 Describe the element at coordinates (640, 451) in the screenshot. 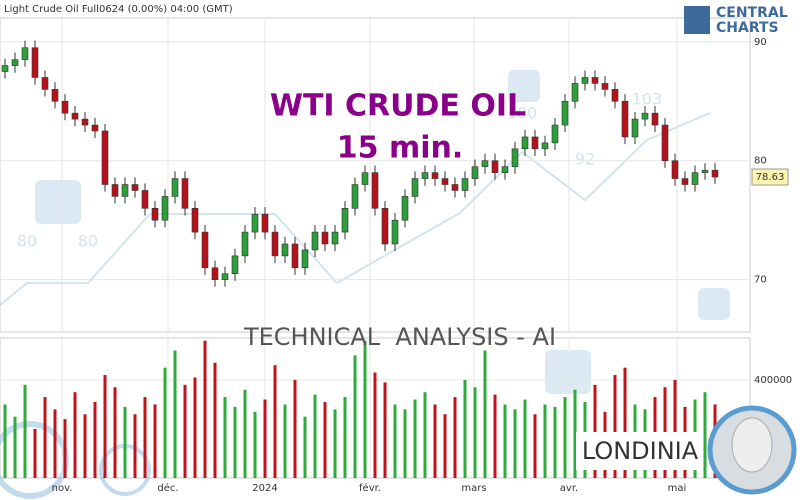

I see `brand: LONDINIA` at that location.